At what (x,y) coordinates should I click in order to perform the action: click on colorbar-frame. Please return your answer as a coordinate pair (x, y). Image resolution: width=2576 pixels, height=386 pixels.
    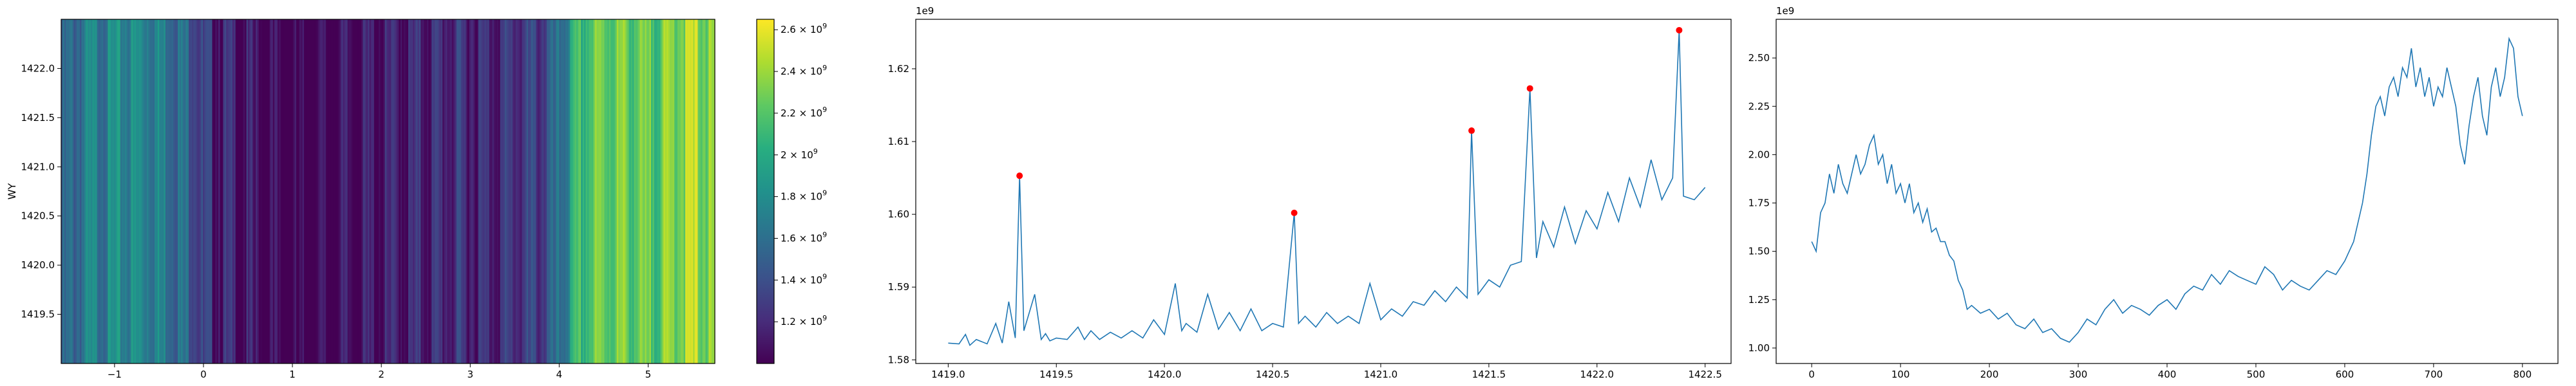
    Looking at the image, I should click on (765, 191).